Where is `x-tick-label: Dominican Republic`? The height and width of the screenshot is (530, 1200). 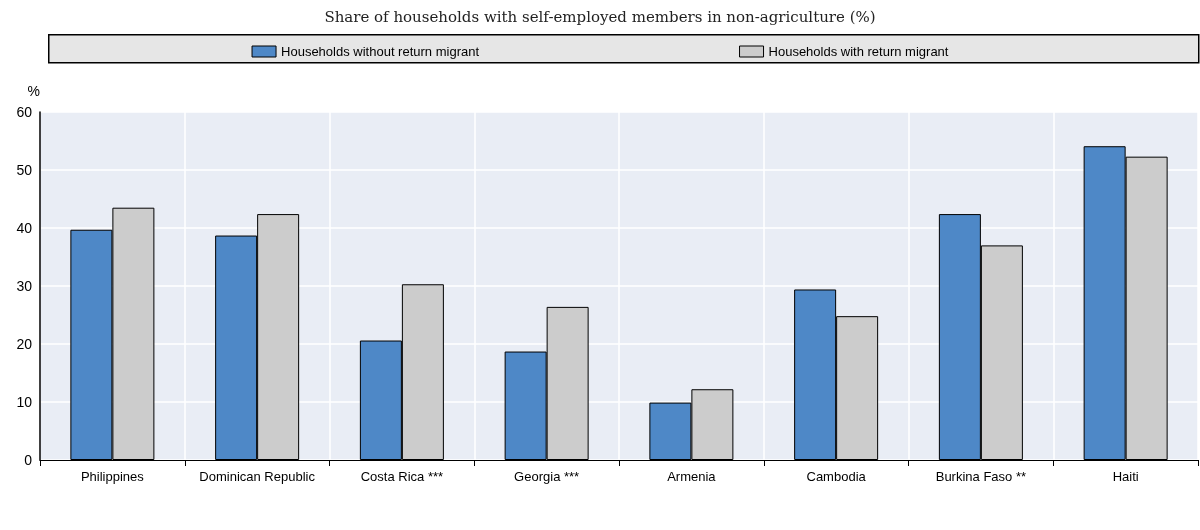 x-tick-label: Dominican Republic is located at coordinates (257, 476).